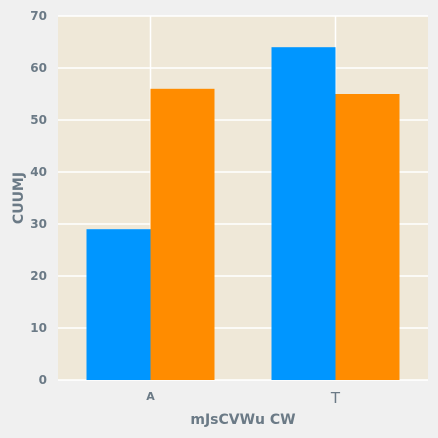  Describe the element at coordinates (335, 398) in the screenshot. I see `x-tick-label: T` at that location.